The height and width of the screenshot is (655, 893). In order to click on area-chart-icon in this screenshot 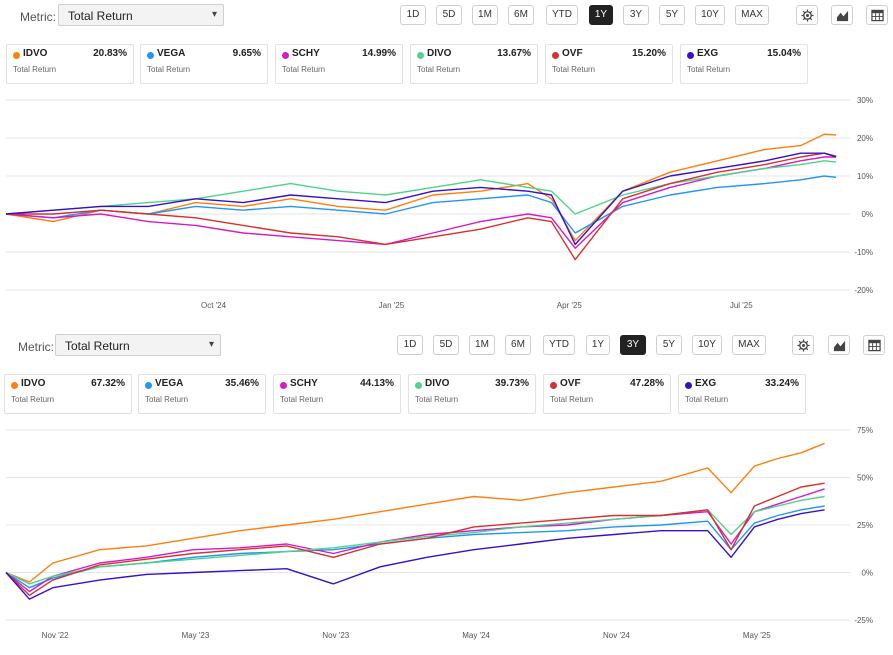, I will do `click(839, 346)`.